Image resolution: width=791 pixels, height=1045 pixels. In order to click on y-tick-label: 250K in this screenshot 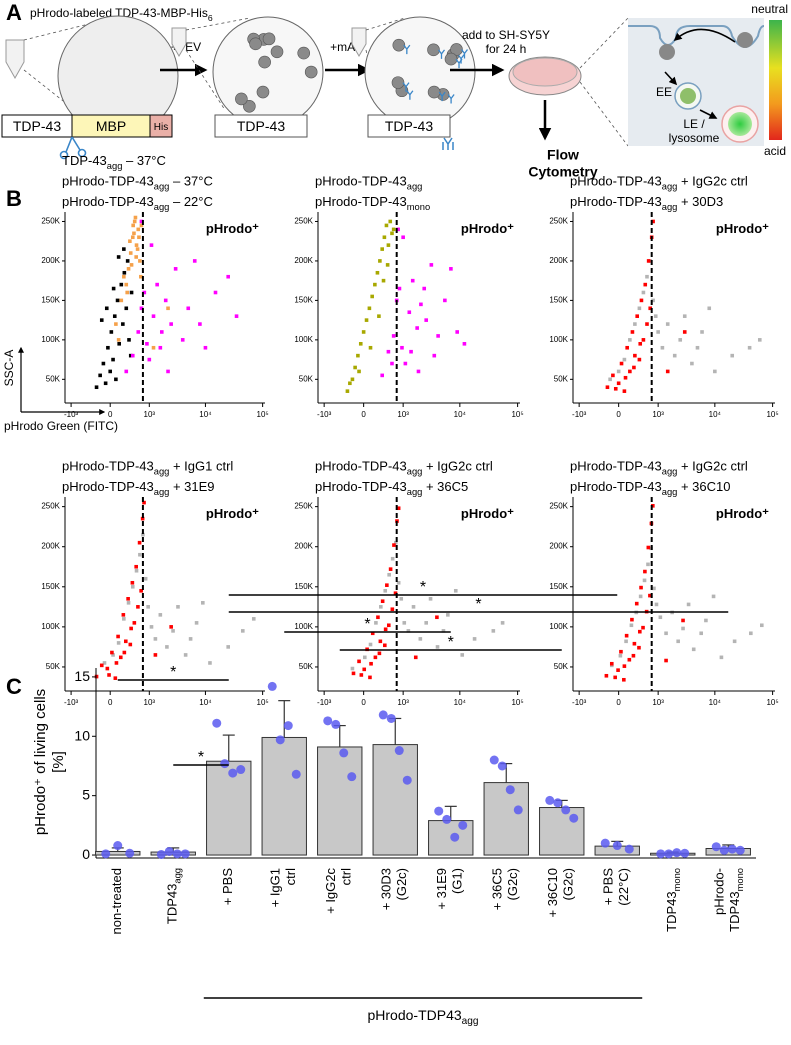, I will do `click(50, 221)`.